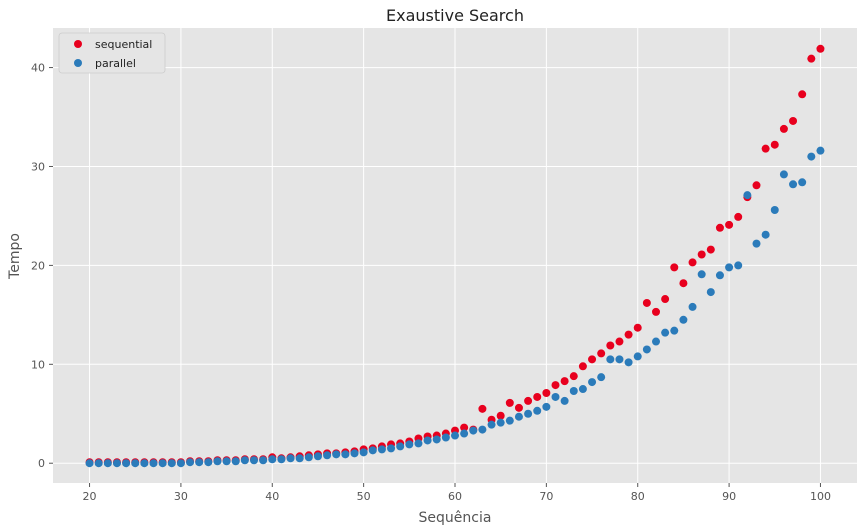  What do you see at coordinates (38, 265) in the screenshot?
I see `y-tick-label: 20` at bounding box center [38, 265].